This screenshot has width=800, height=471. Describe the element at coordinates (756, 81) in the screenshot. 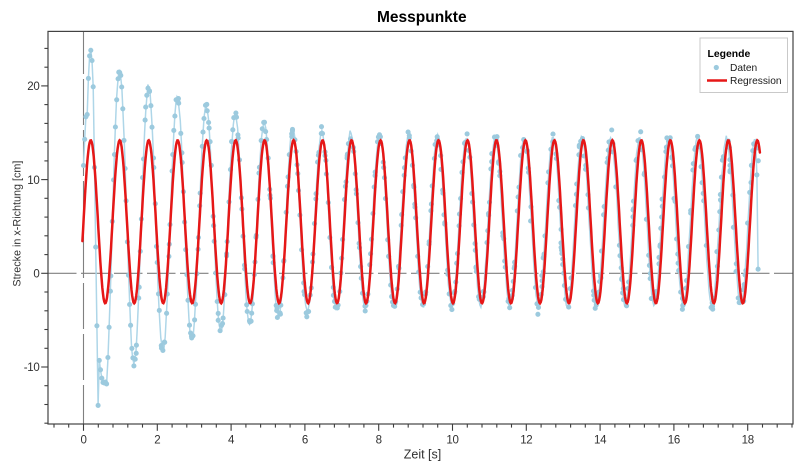

I see `svg-text: Regression` at that location.